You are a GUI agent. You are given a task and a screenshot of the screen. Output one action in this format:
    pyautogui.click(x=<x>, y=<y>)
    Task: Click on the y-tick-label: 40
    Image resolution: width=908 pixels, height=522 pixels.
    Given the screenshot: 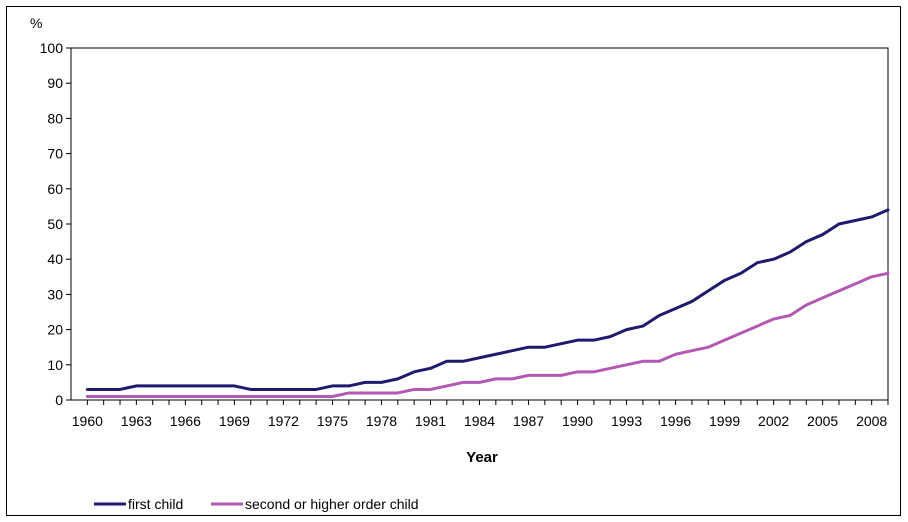 What is the action you would take?
    pyautogui.click(x=55, y=259)
    